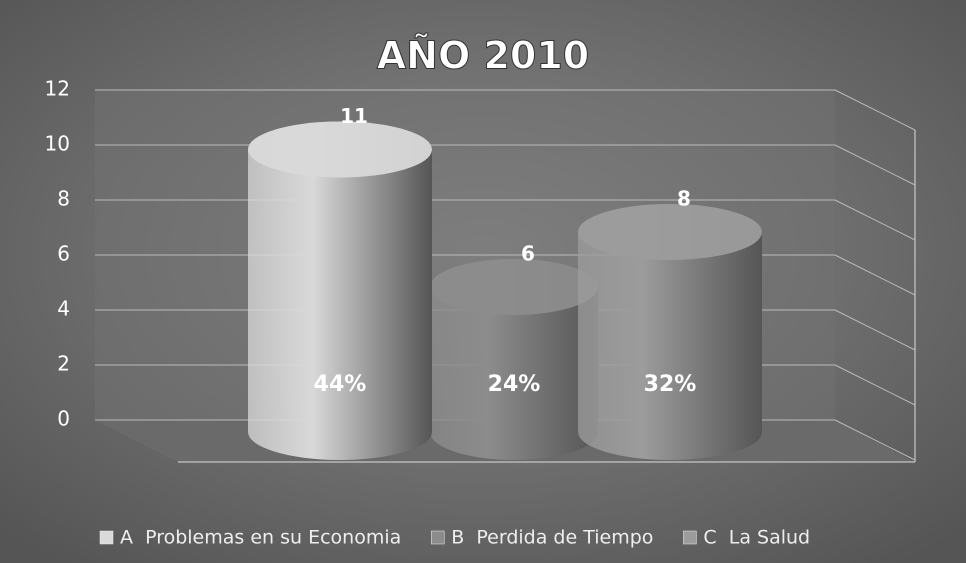 The width and height of the screenshot is (966, 563). I want to click on y-tick-label: 2, so click(63, 364).